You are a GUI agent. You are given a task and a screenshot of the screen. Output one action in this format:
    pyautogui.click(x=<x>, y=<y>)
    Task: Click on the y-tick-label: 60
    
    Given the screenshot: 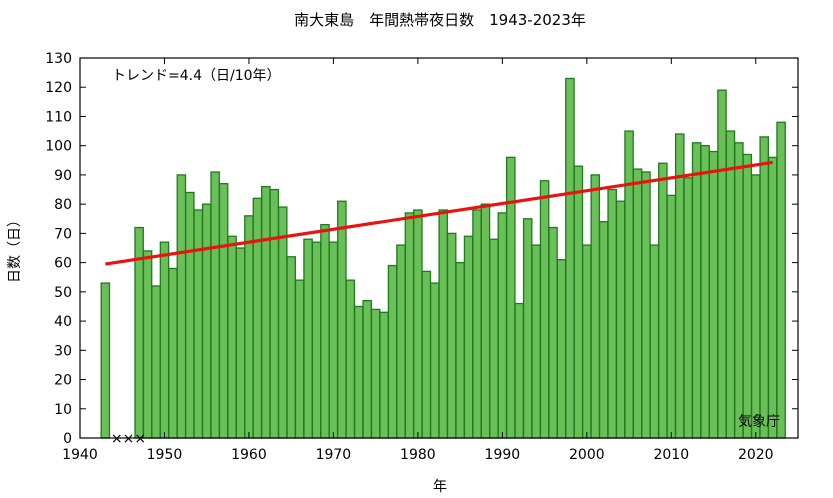 What is the action you would take?
    pyautogui.click(x=63, y=264)
    